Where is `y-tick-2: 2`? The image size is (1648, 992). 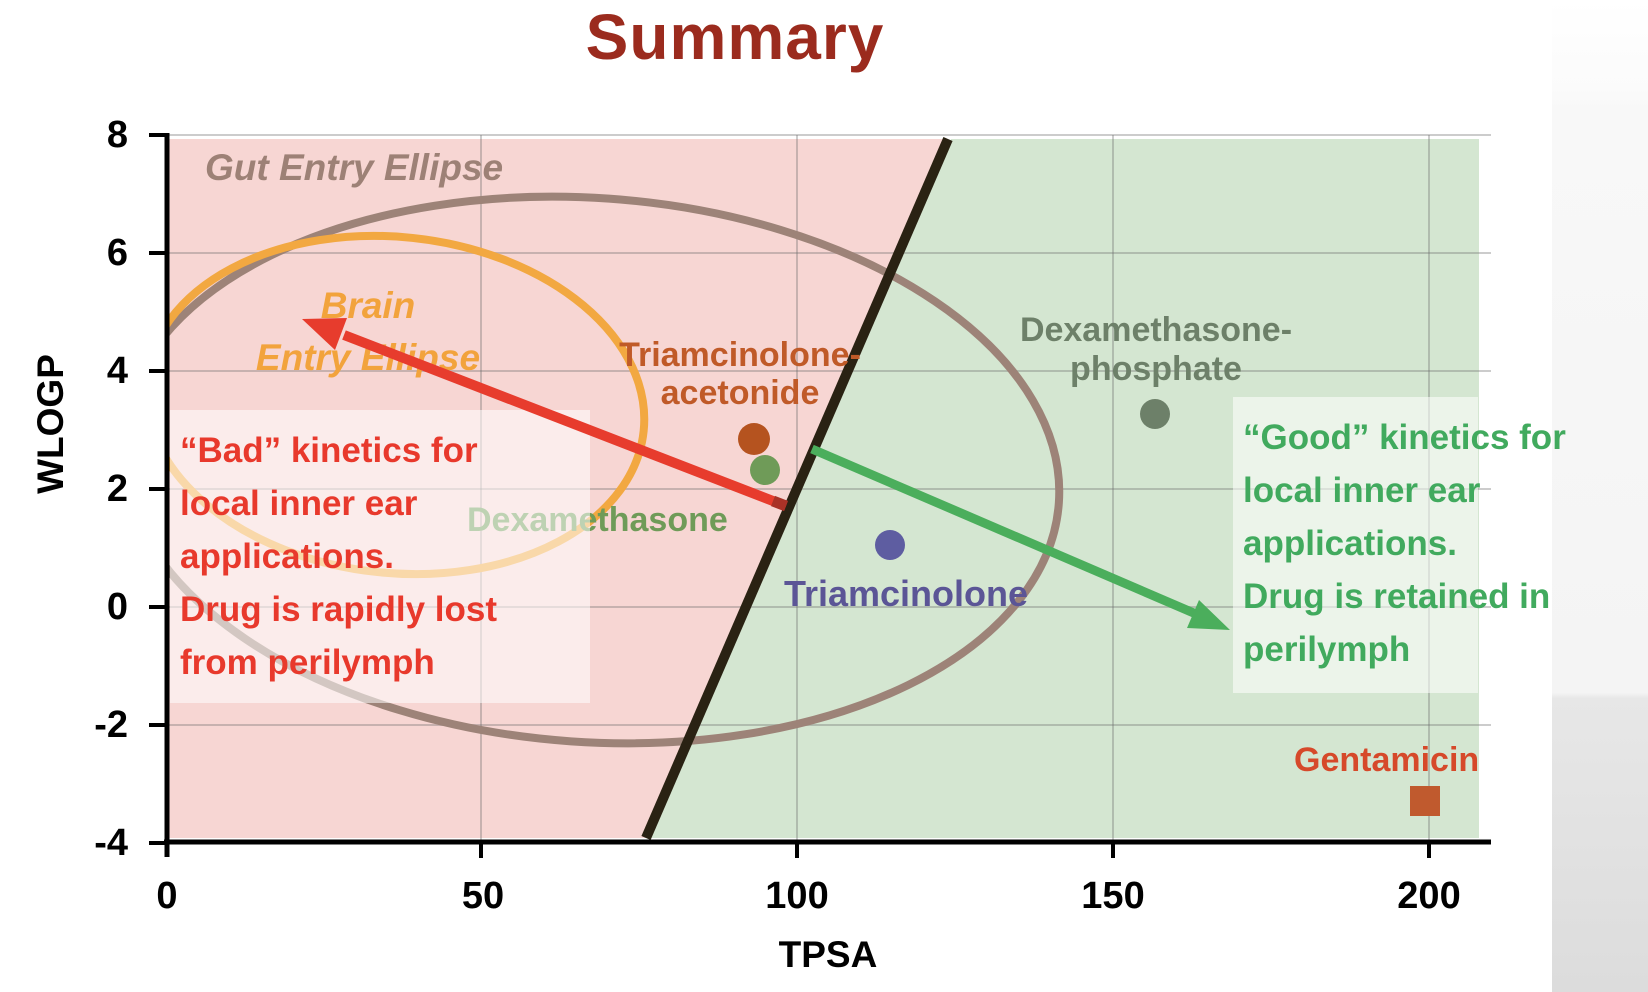
y-tick-2: 2 is located at coordinates (117, 489).